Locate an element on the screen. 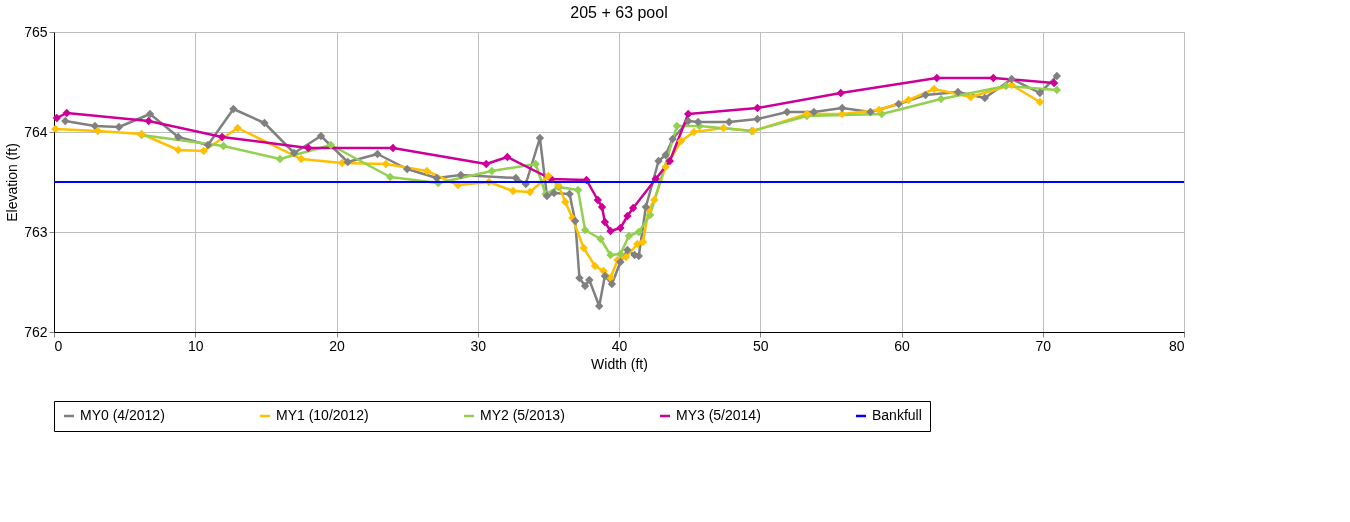 This screenshot has height=522, width=1350. x-tick-label: 70 is located at coordinates (1043, 345).